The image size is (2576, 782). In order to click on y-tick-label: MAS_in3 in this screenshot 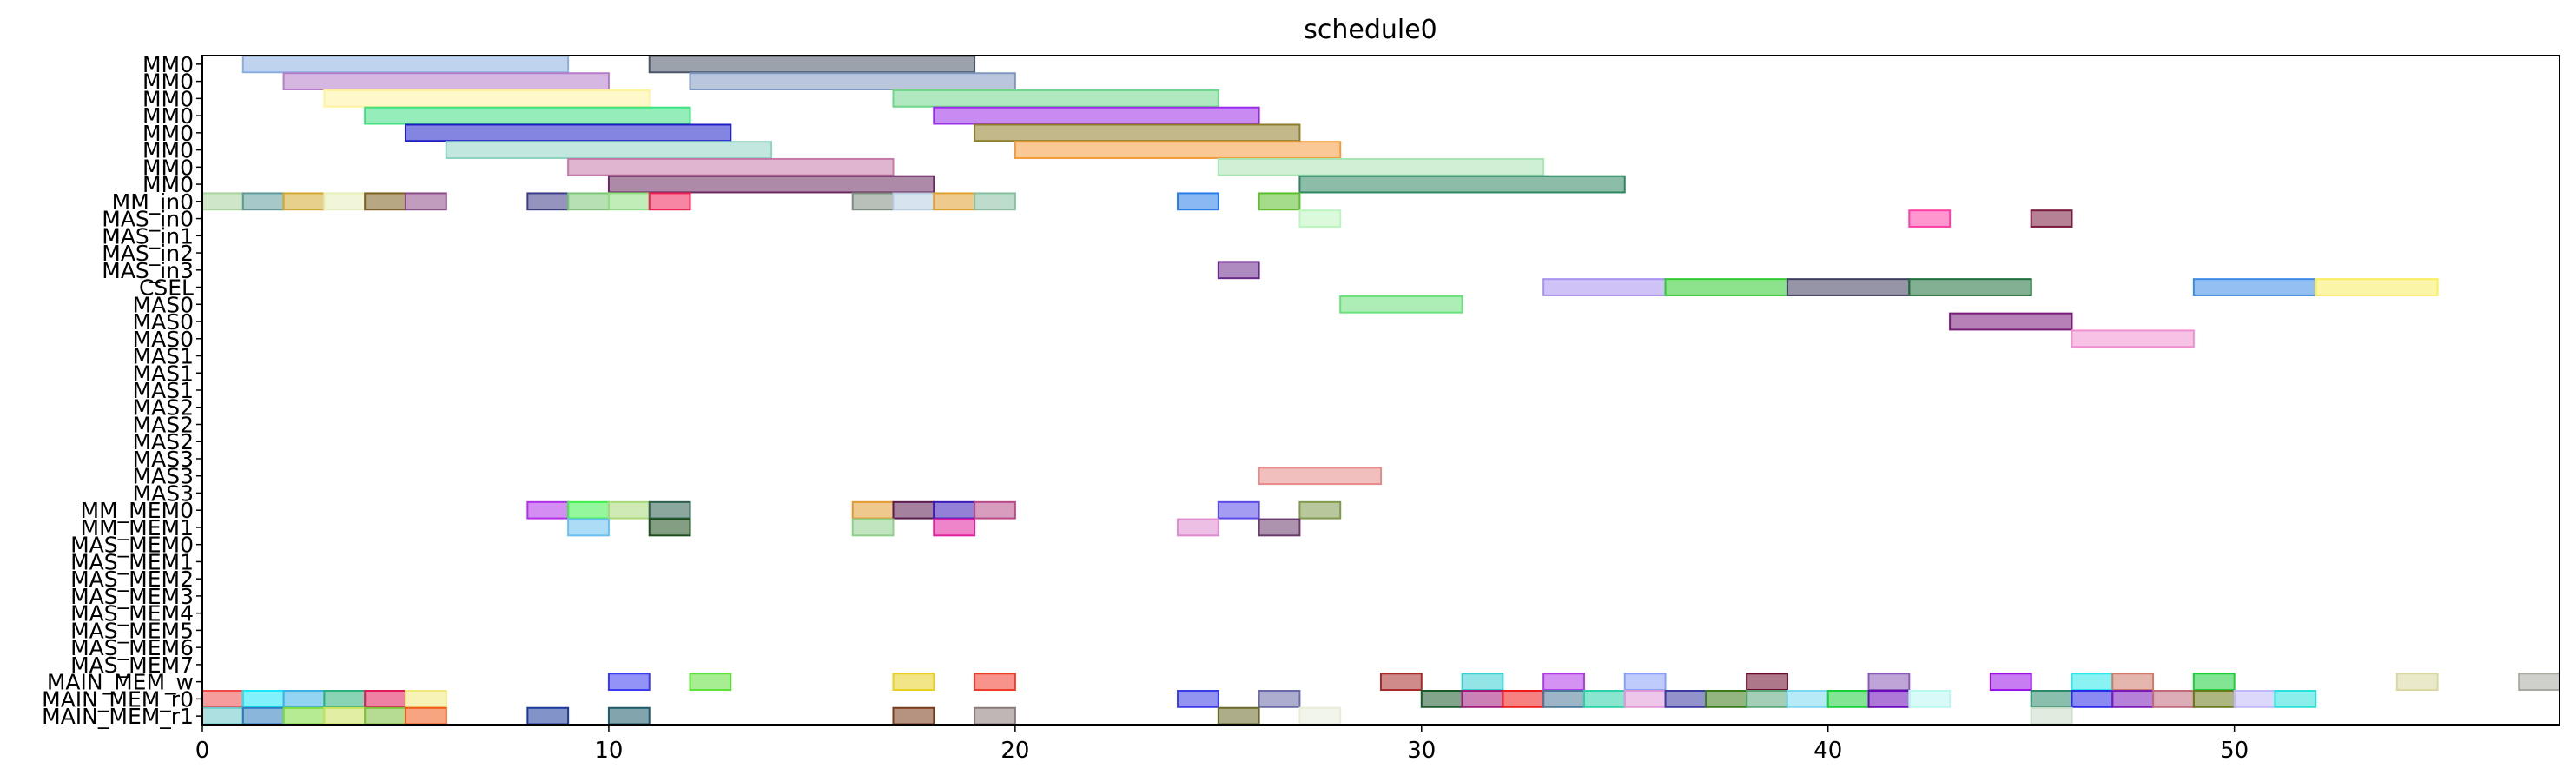, I will do `click(148, 271)`.